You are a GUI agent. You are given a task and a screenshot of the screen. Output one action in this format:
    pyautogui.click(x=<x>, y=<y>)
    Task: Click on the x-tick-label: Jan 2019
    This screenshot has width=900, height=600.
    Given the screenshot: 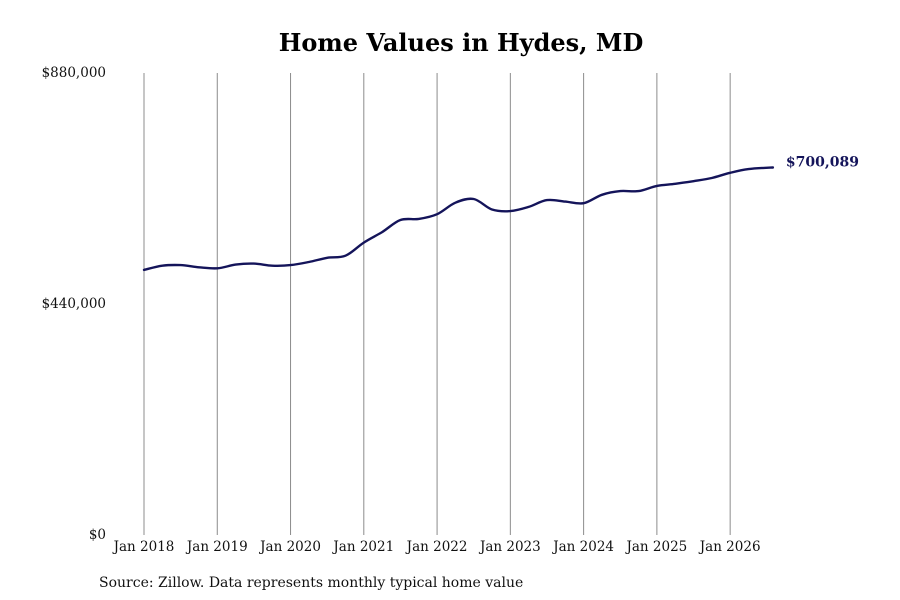 What is the action you would take?
    pyautogui.click(x=216, y=547)
    